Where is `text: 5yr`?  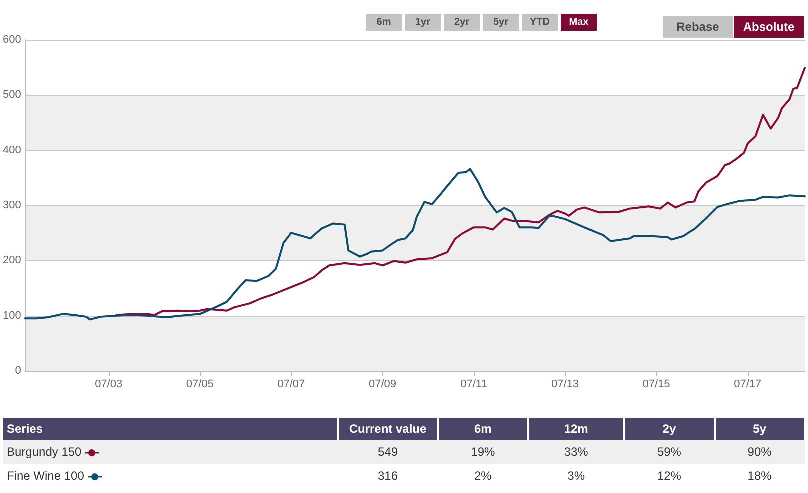
text: 5yr is located at coordinates (501, 22).